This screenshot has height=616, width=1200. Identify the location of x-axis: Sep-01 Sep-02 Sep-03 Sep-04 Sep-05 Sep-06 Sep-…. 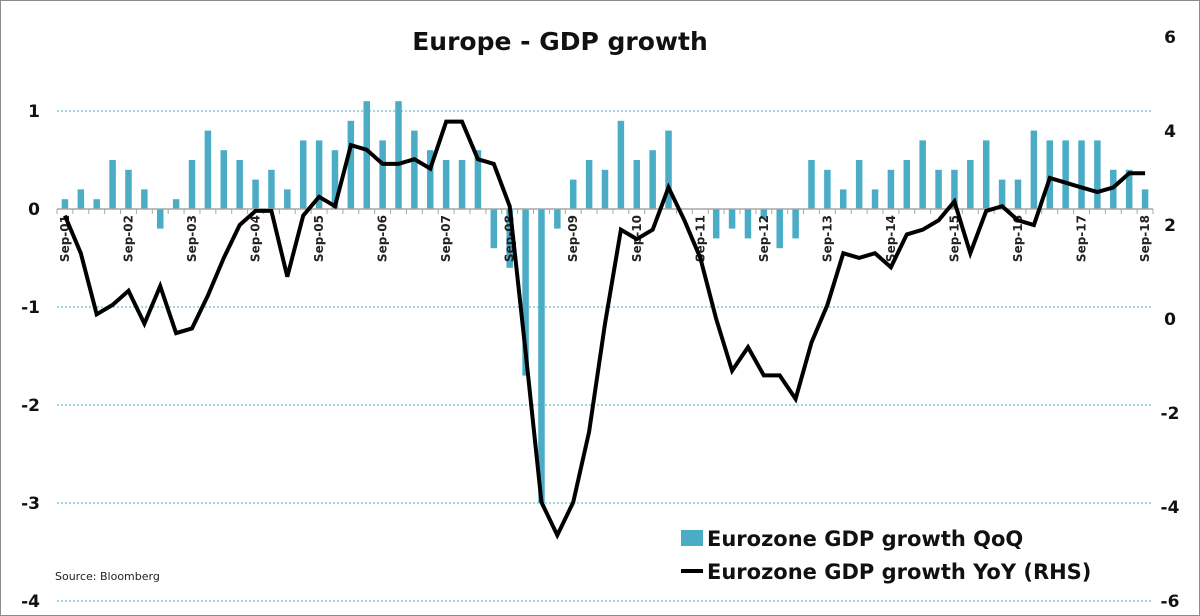
(605, 235).